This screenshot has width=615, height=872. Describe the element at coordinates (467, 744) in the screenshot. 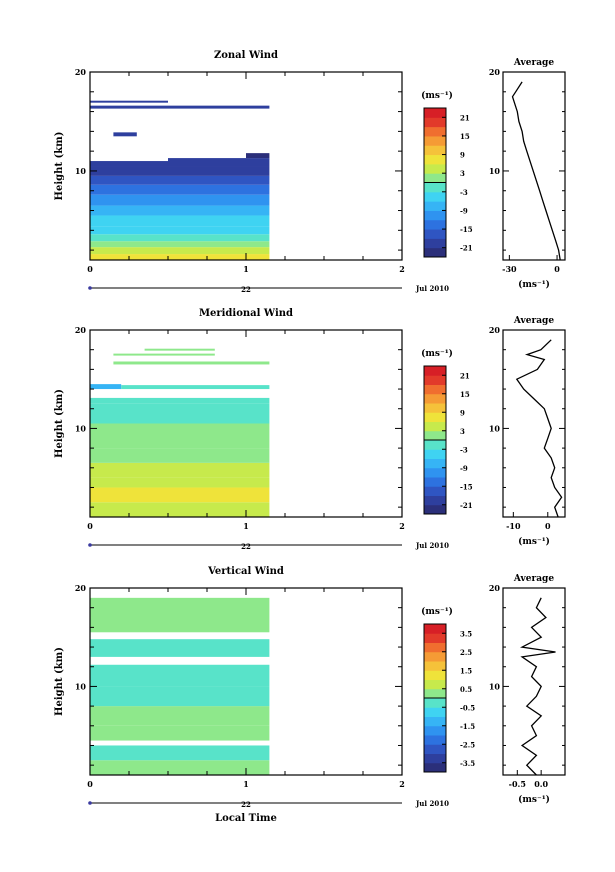

I see `vertical-colorbar-label-6: -2.5` at that location.